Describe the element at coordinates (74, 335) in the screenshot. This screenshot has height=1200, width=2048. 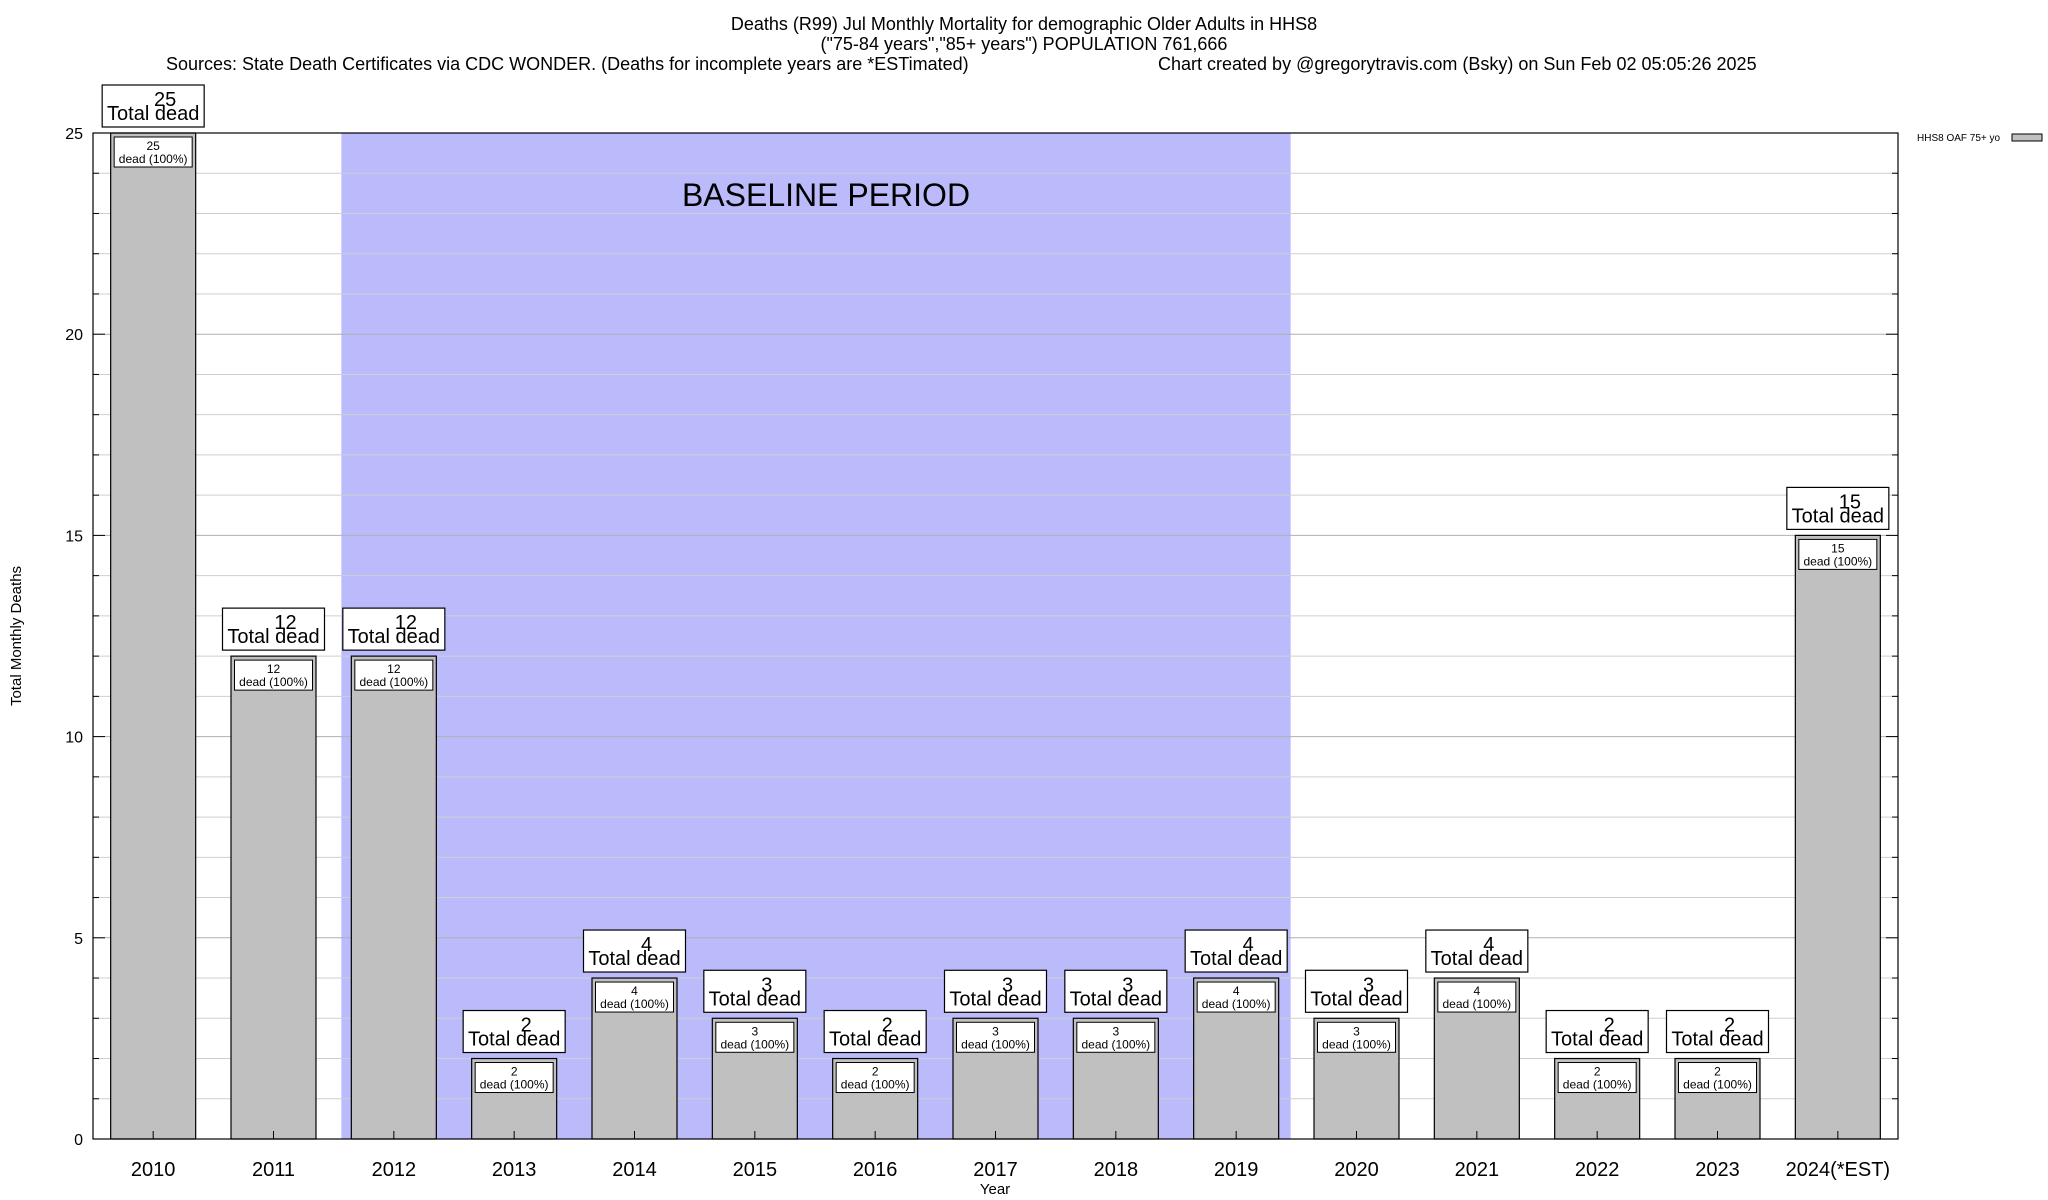
I see `y-tick-label: 20` at that location.